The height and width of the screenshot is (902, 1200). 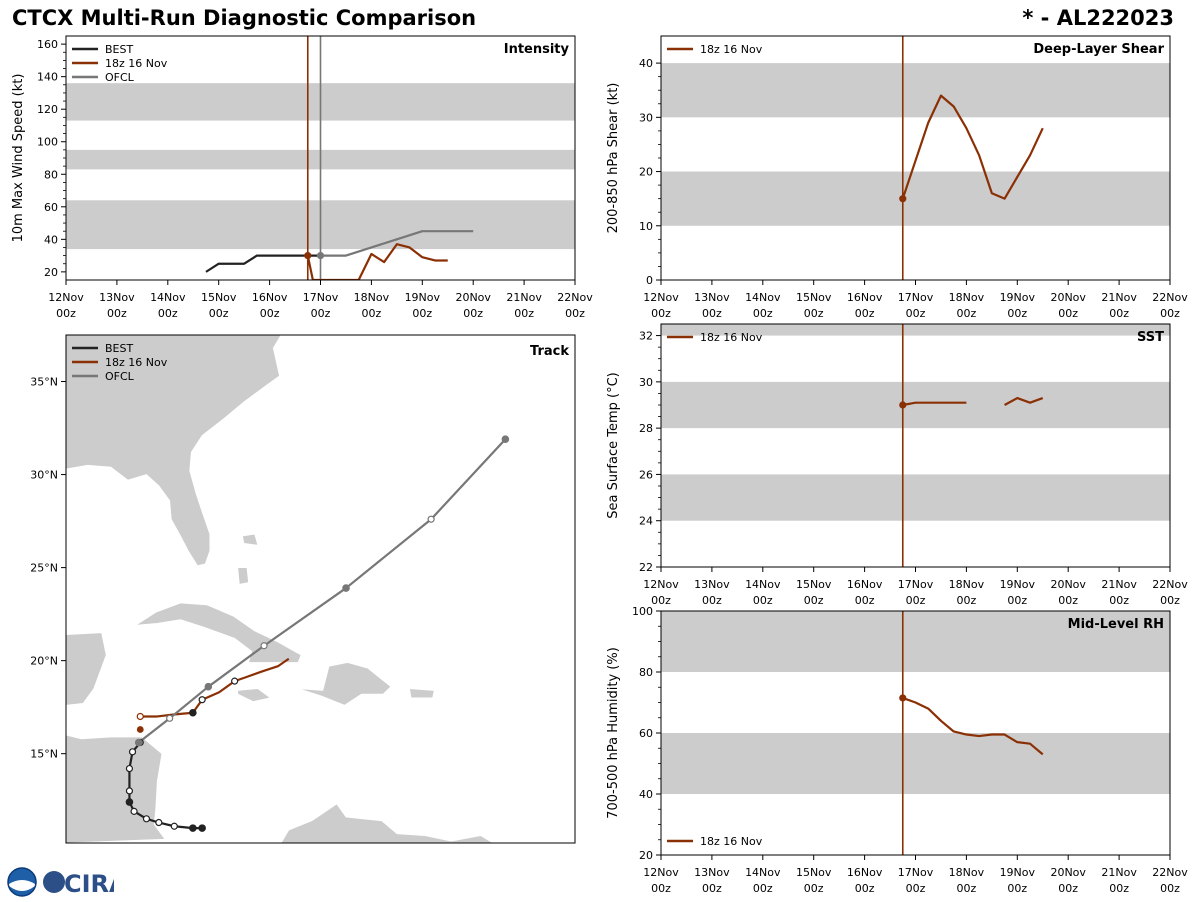 What do you see at coordinates (387, 823) in the screenshot?
I see `land-south-america` at bounding box center [387, 823].